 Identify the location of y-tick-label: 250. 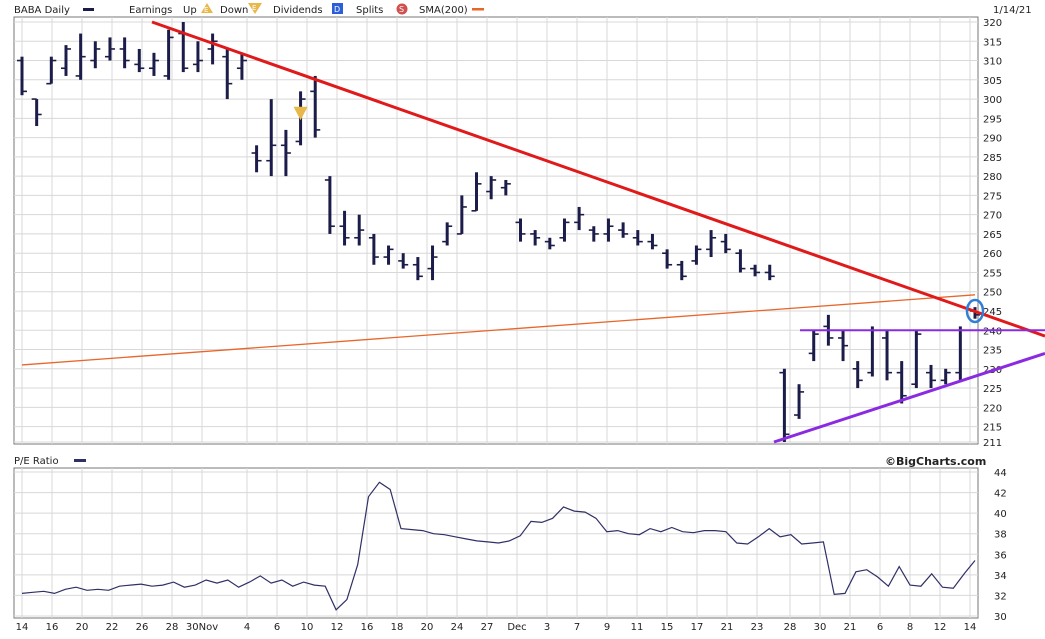
(992, 293).